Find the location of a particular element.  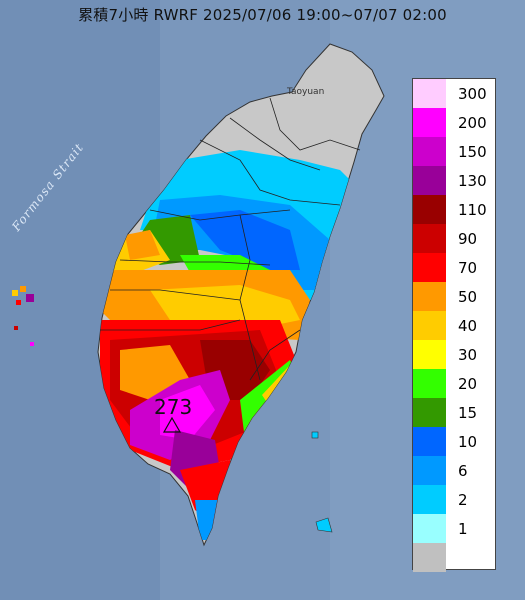

city-label: Taoyuan is located at coordinates (306, 92).